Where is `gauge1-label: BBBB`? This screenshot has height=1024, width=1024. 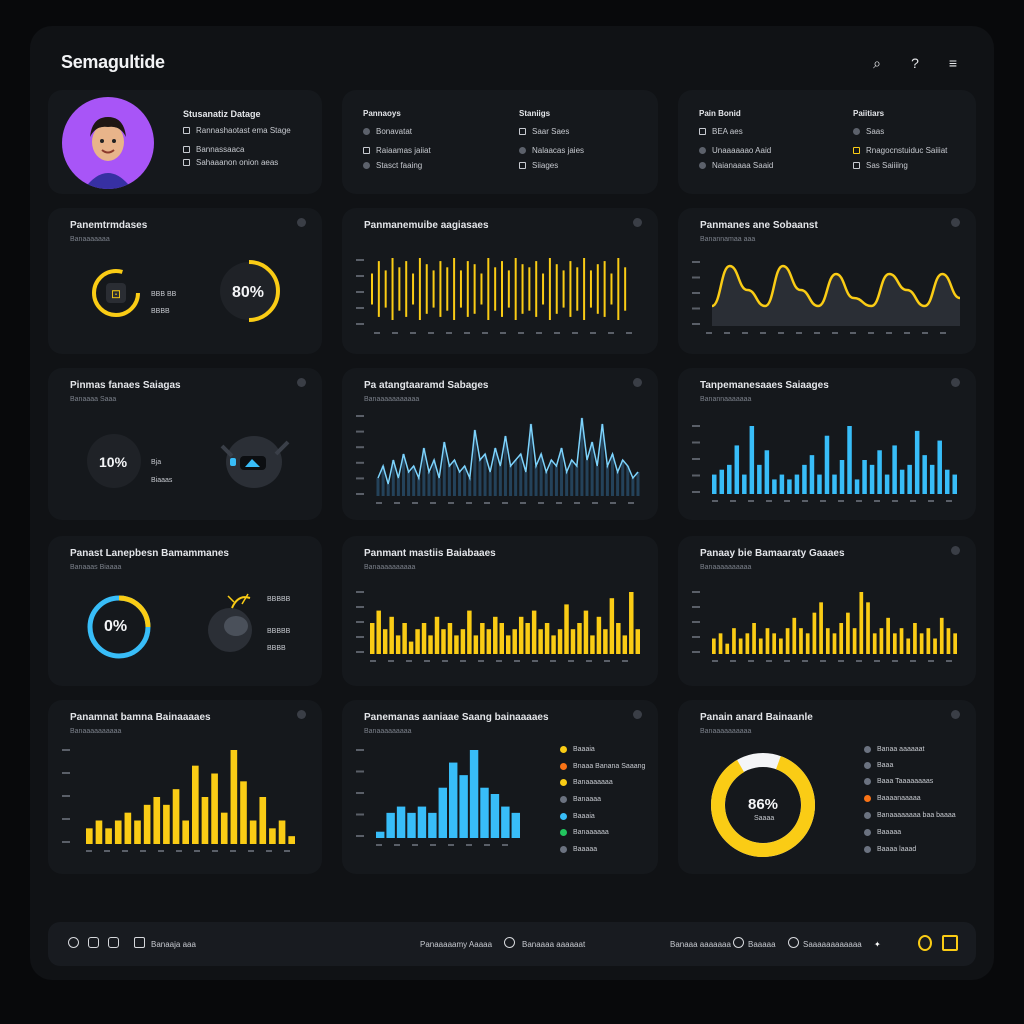 gauge1-label: BBBB is located at coordinates (160, 311).